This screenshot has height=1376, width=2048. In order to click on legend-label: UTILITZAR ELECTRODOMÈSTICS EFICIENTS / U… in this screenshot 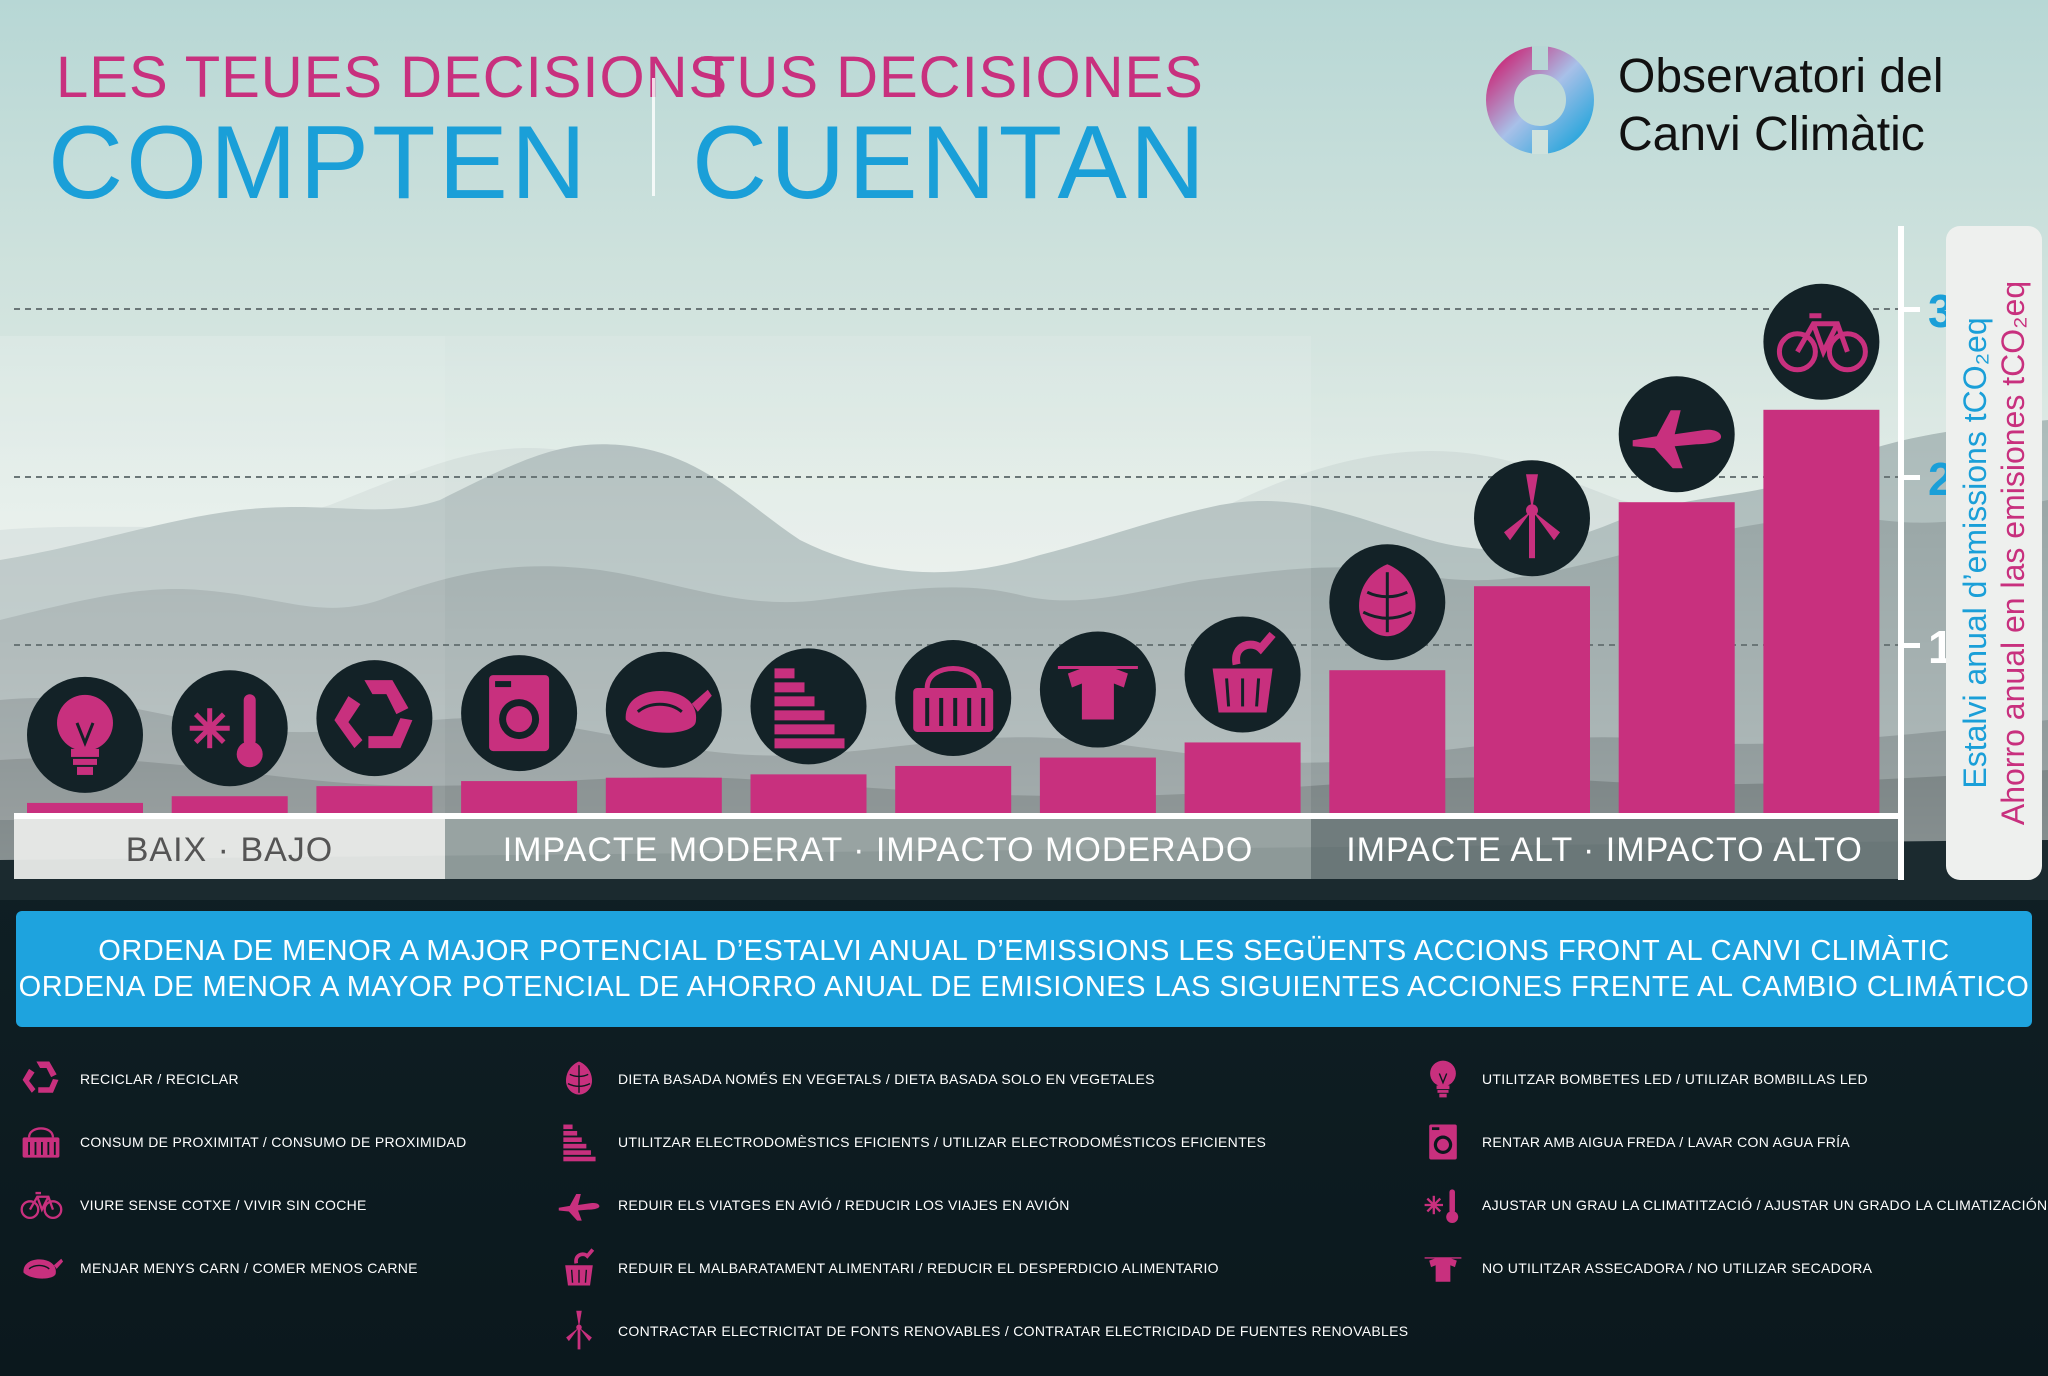, I will do `click(942, 1142)`.